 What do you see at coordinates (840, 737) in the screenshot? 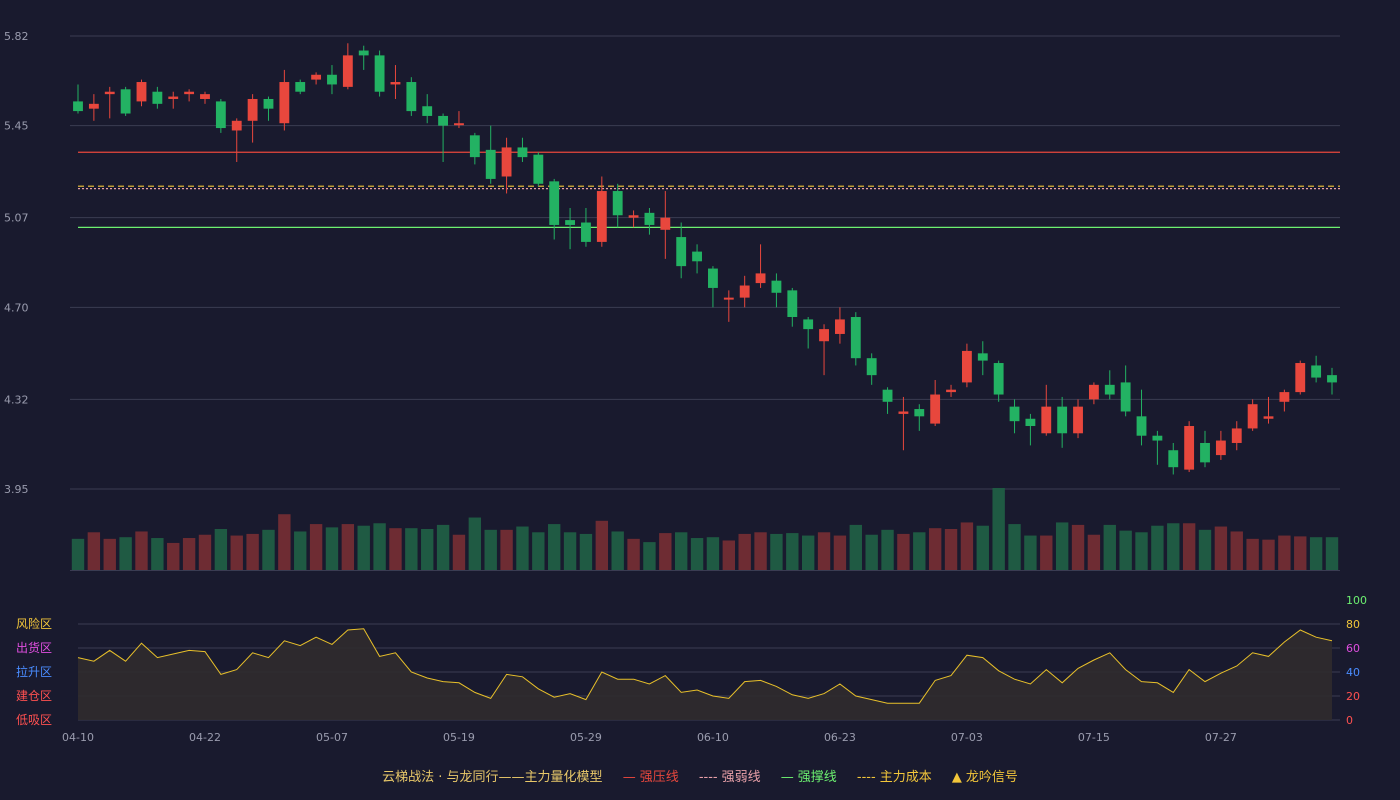
I see `date-tick-label: 06-23` at bounding box center [840, 737].